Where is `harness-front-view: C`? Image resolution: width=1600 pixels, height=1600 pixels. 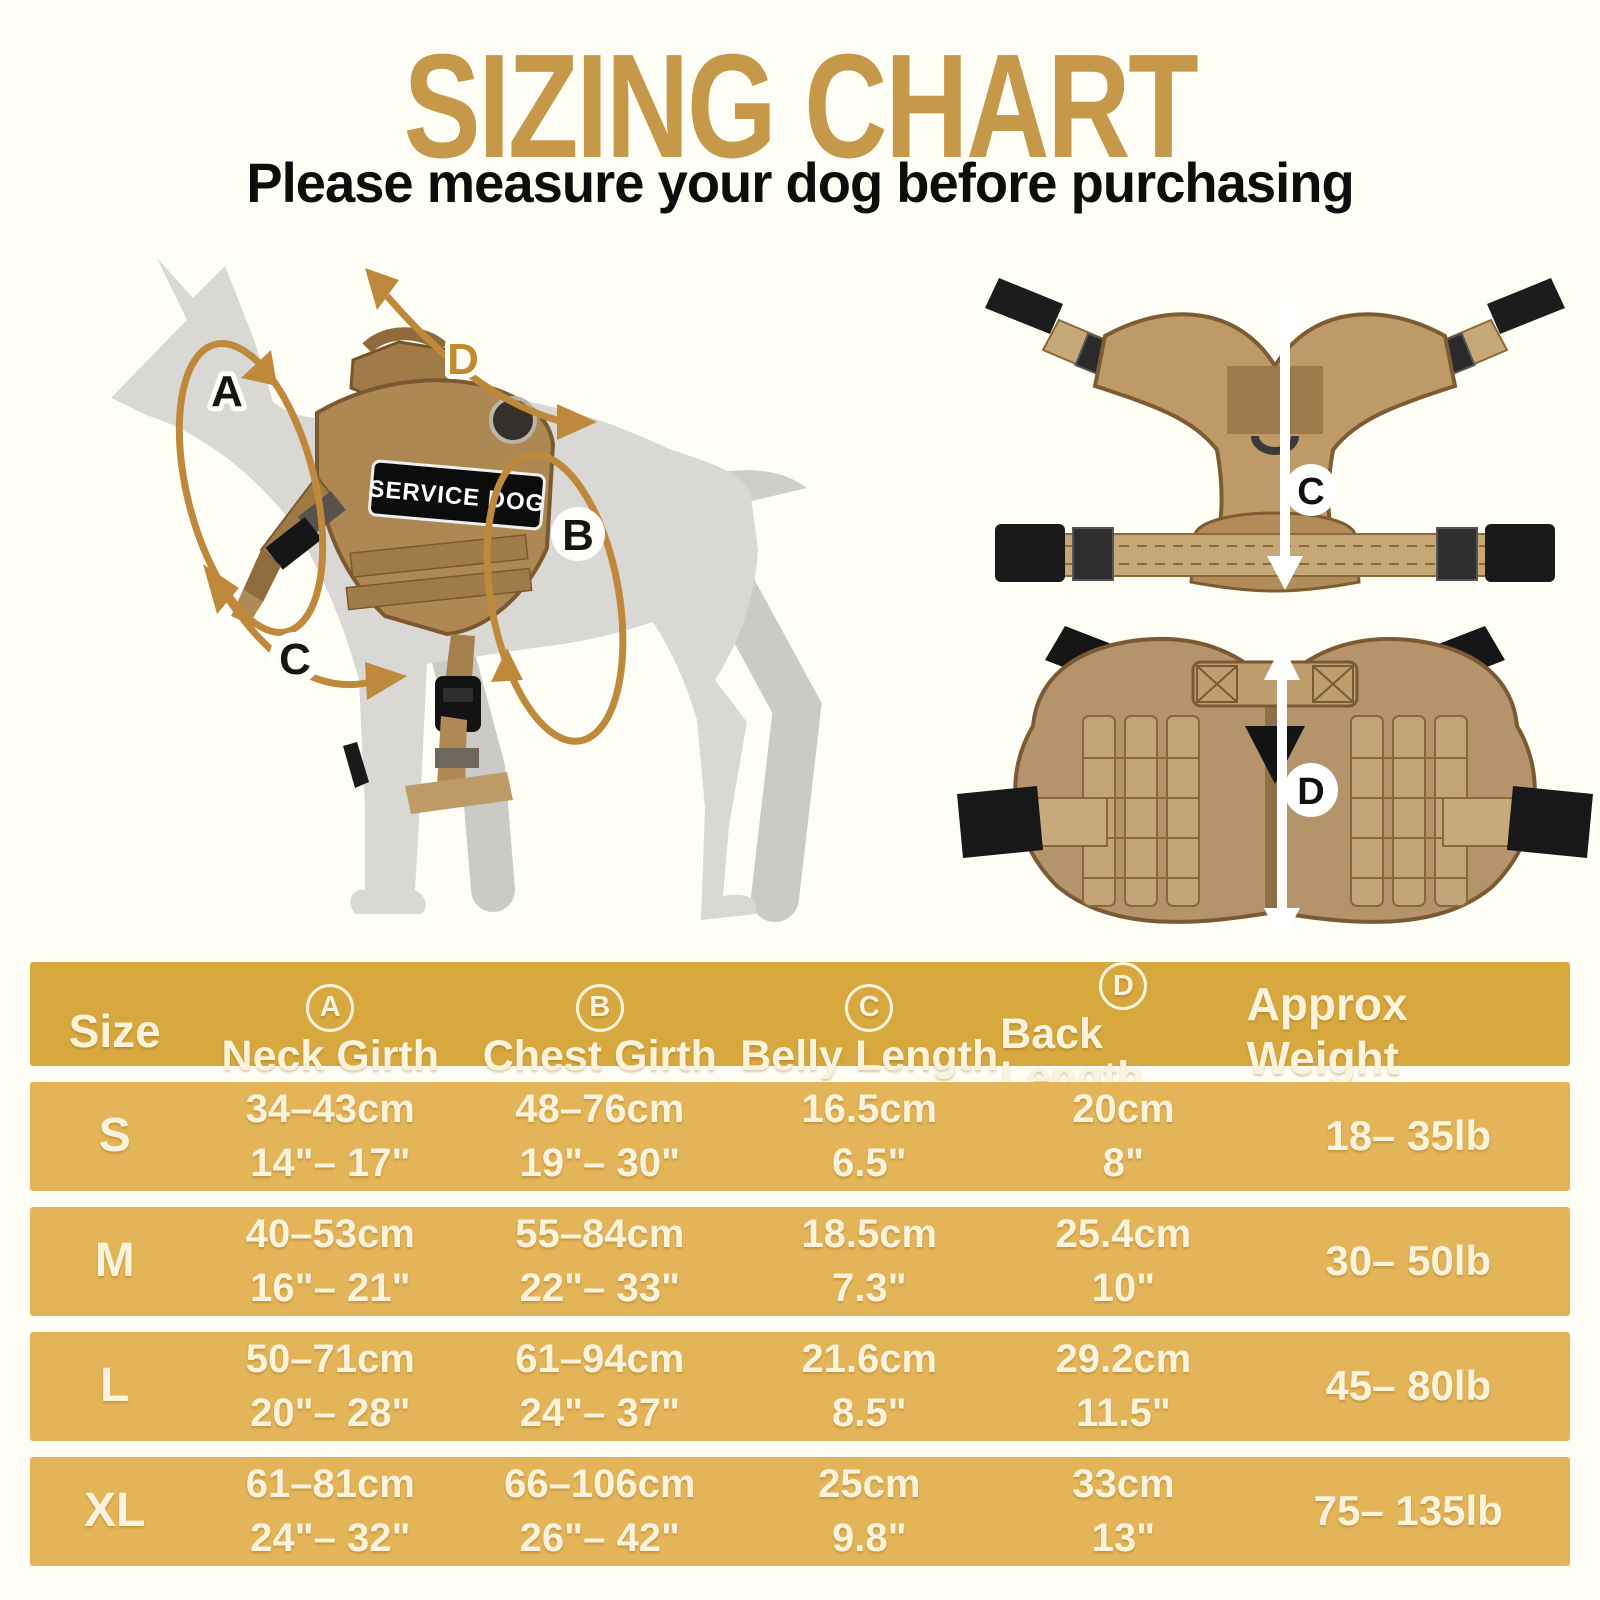 harness-front-view: C is located at coordinates (1275, 435).